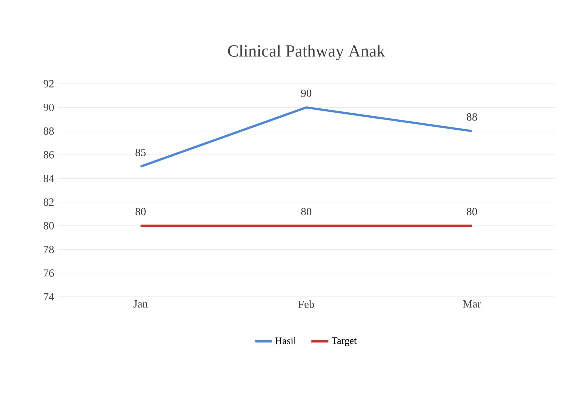 This screenshot has height=397, width=580. What do you see at coordinates (49, 297) in the screenshot?
I see `y-tick-label: 74` at bounding box center [49, 297].